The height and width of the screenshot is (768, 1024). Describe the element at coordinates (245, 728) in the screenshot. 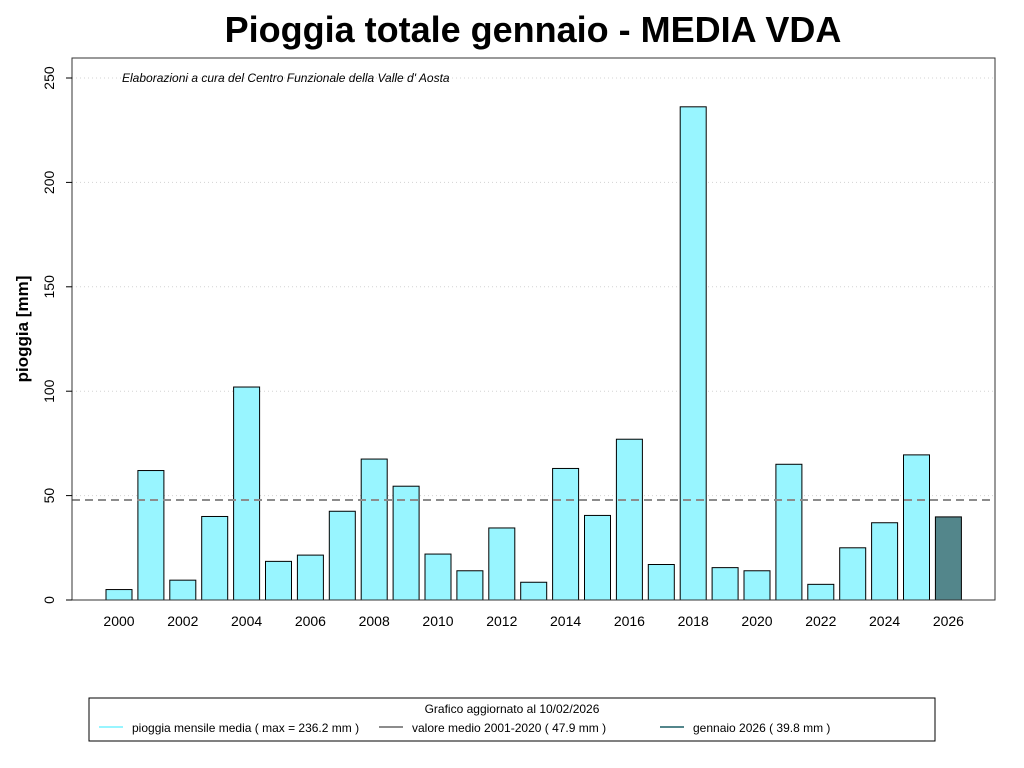

I see `legend-entry-monthly: pioggia mensile media ( max = 236.2 mm )` at that location.